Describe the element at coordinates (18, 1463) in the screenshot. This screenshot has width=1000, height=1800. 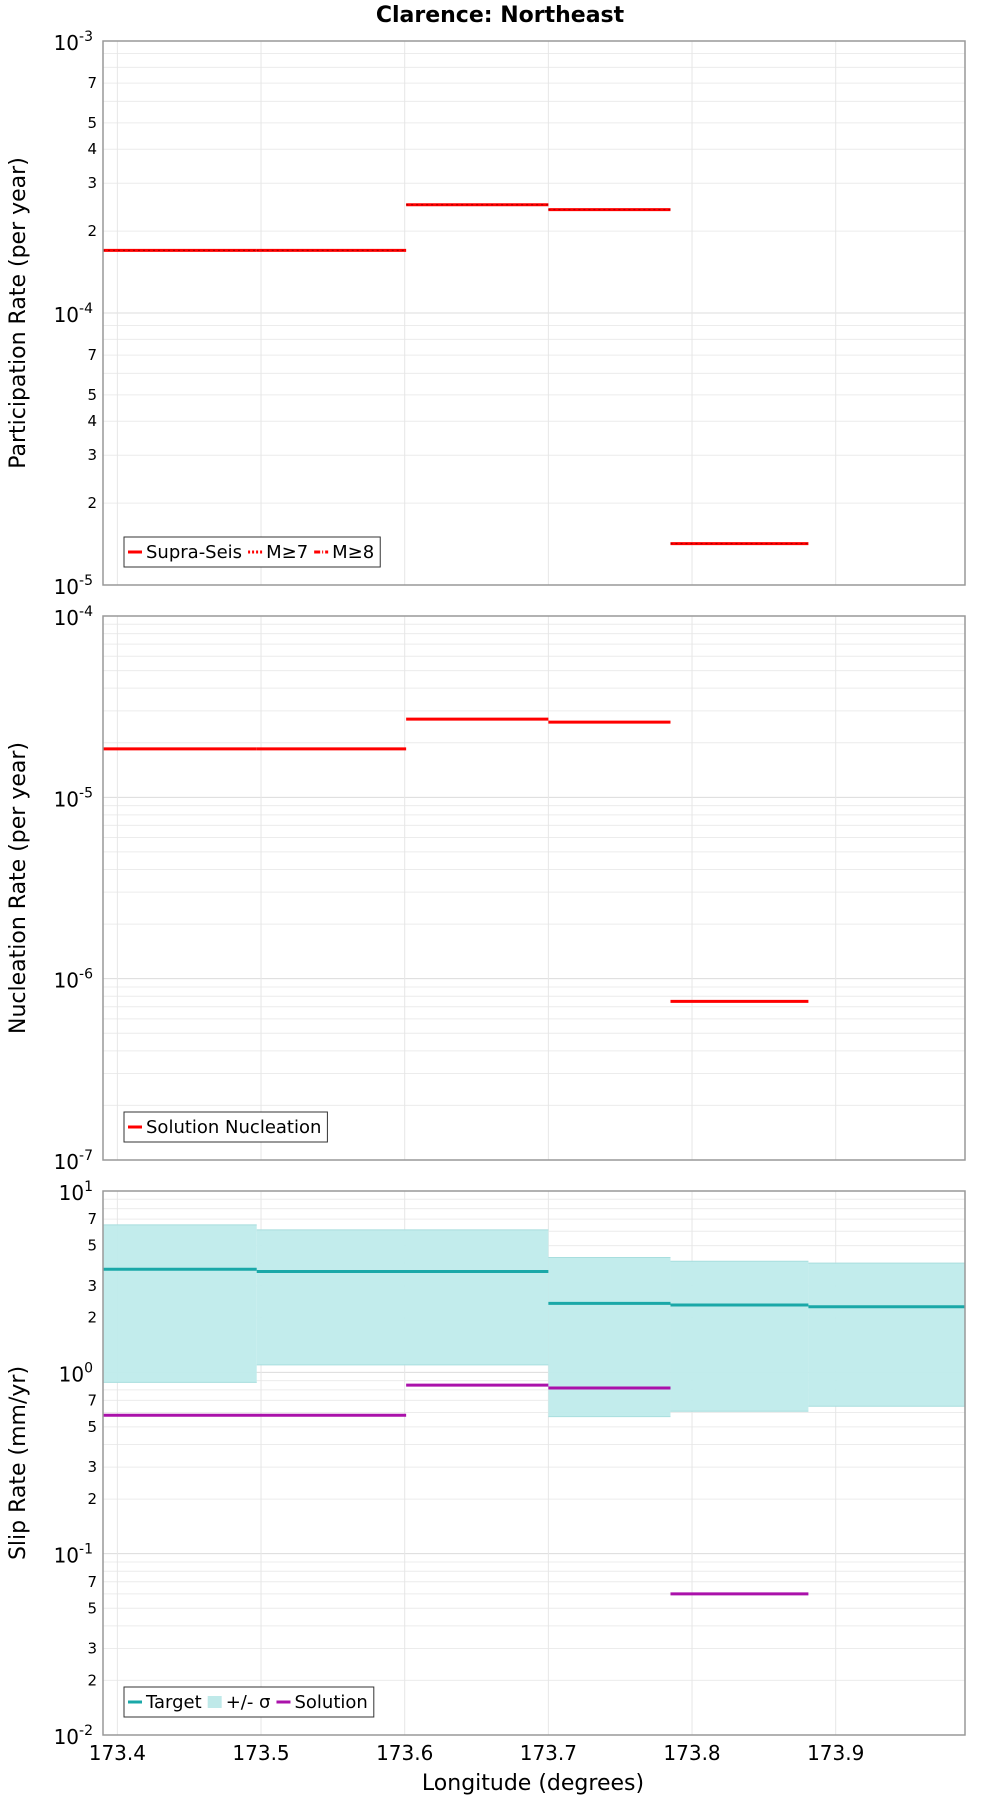
I see `y-axis-label: Slip Rate (mm/yr)` at that location.